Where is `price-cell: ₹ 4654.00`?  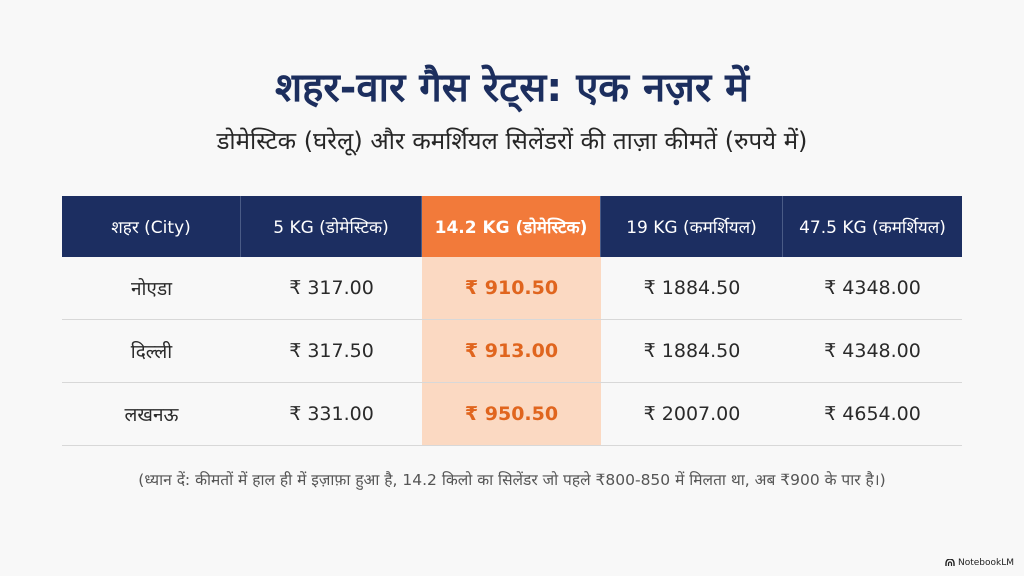
price-cell: ₹ 4654.00 is located at coordinates (872, 414).